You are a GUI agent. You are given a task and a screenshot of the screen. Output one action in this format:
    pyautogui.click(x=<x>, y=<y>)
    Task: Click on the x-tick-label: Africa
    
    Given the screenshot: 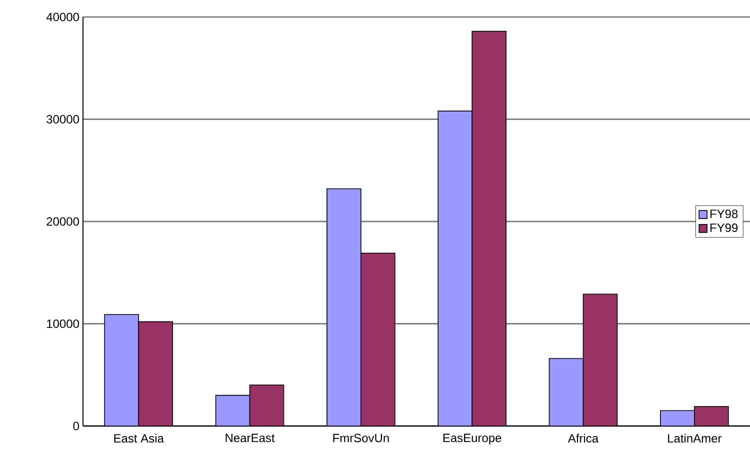 What is the action you would take?
    pyautogui.click(x=583, y=438)
    